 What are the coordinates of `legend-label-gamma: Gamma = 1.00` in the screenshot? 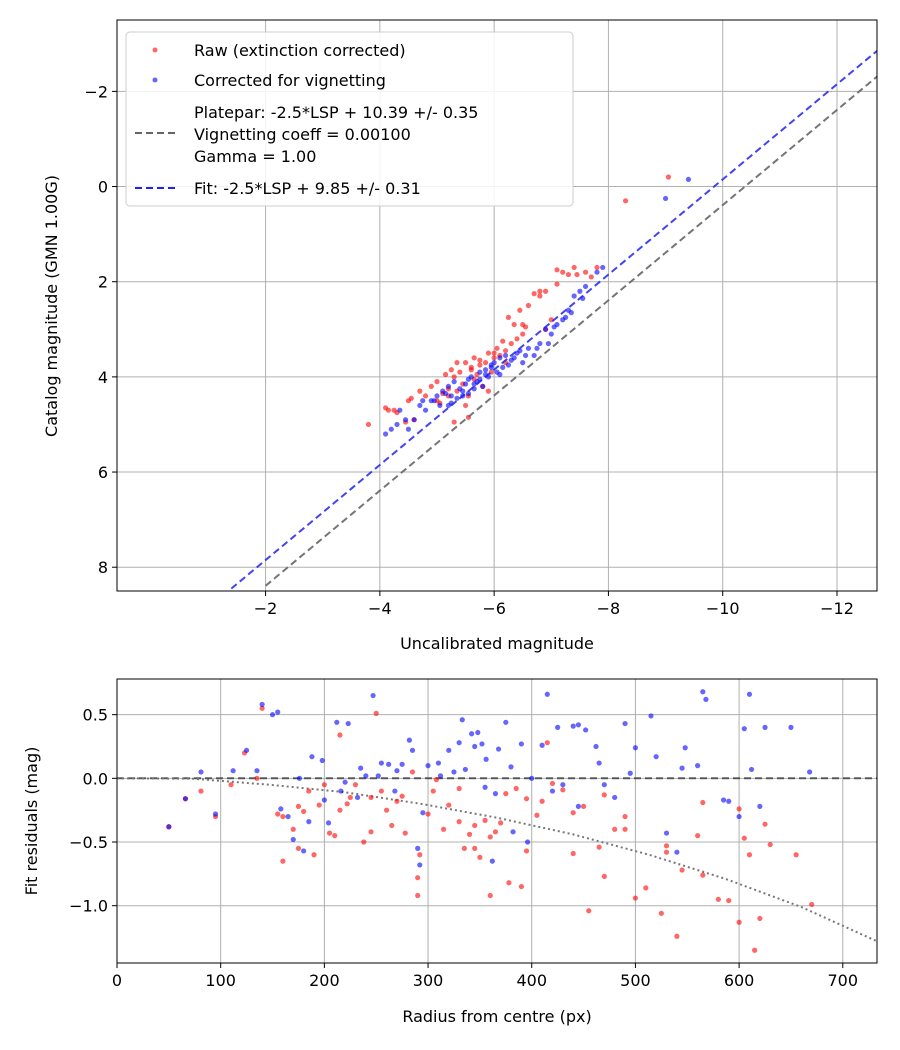 It's located at (255, 156).